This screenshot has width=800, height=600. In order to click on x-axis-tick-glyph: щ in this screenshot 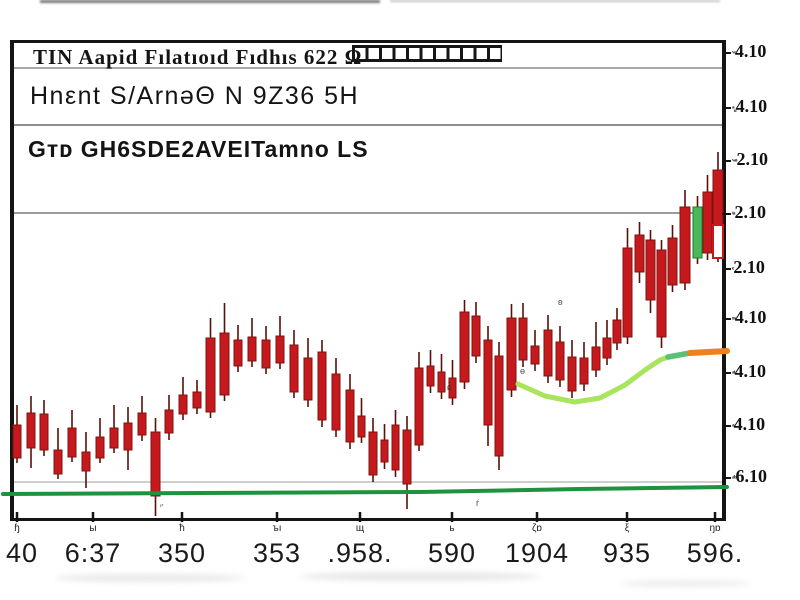, I will do `click(360, 528)`.